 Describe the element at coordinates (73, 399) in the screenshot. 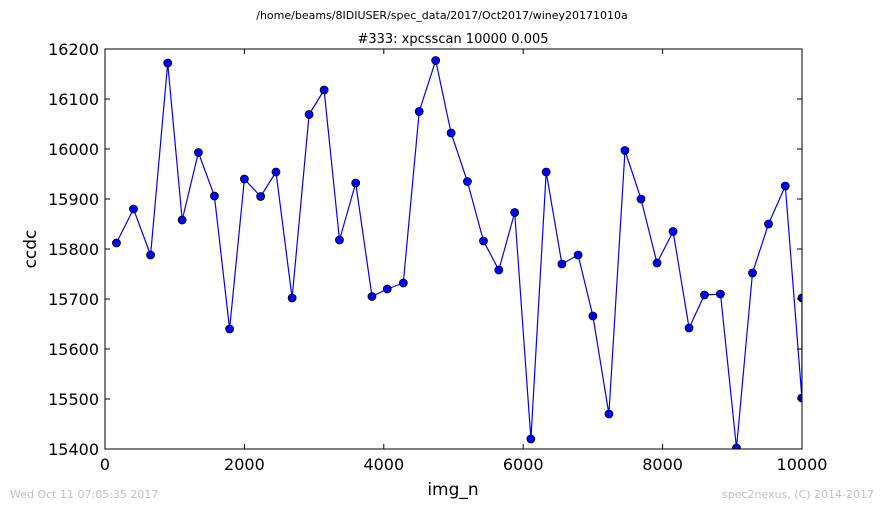

I see `y-tick-label: 15500` at that location.